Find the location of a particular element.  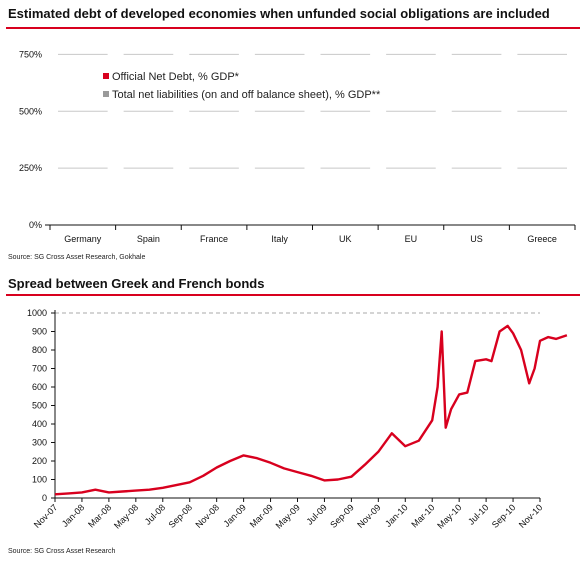

x-tick-label: EU is located at coordinates (411, 239).